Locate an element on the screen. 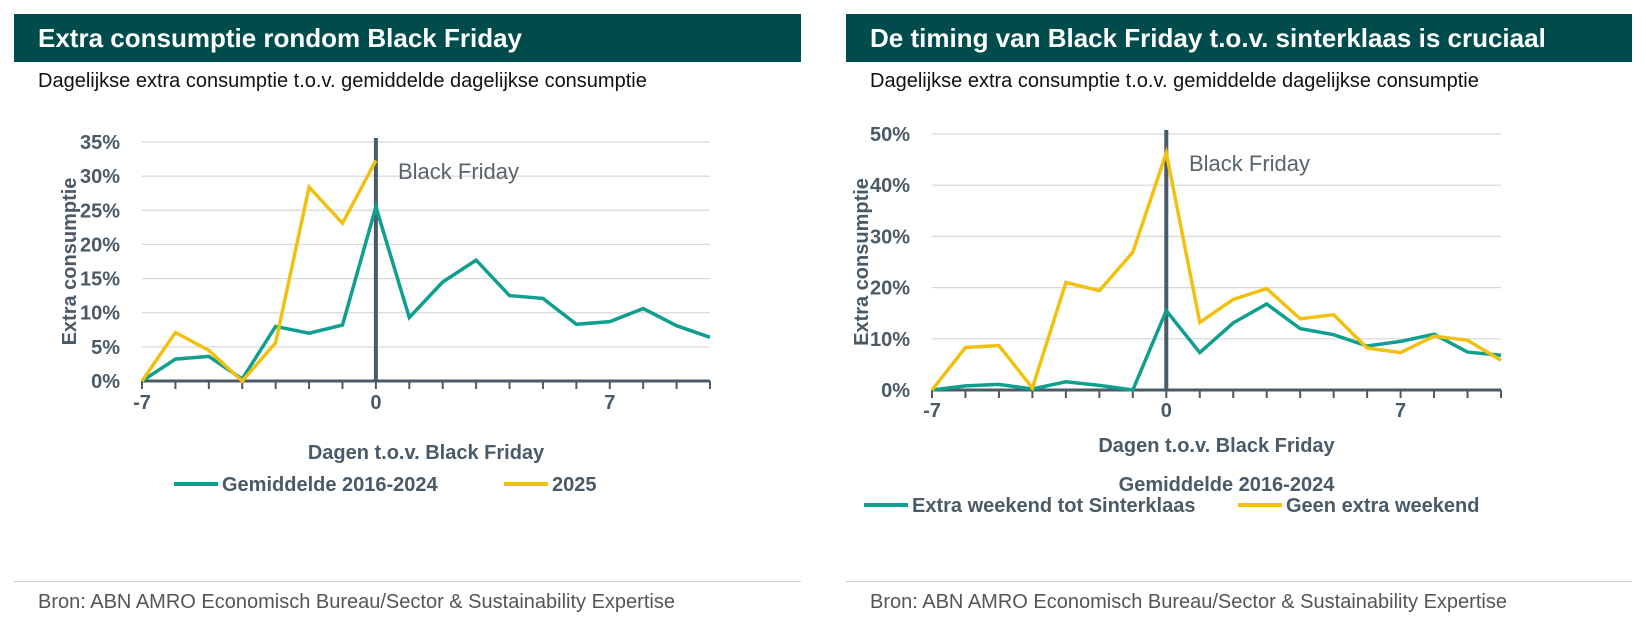  y-tick-label: 5% is located at coordinates (105, 348).